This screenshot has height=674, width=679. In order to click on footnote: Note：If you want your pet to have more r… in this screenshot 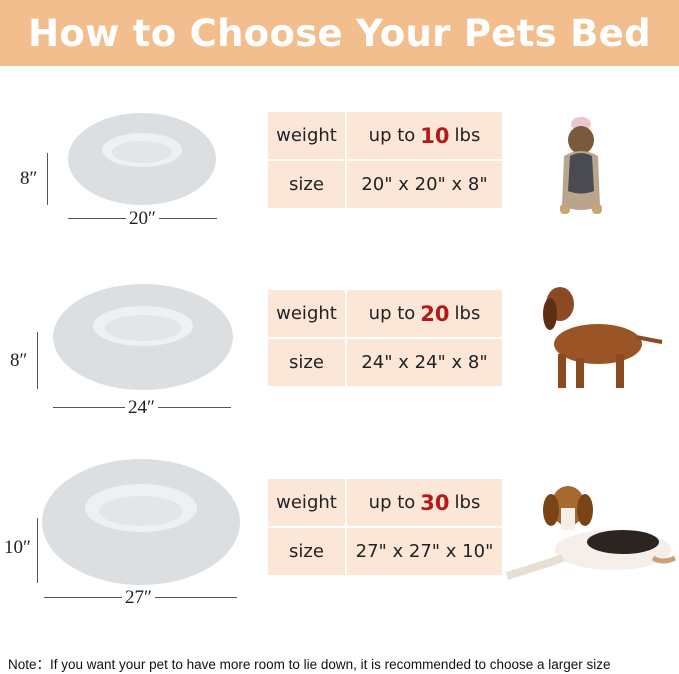, I will do `click(309, 664)`.